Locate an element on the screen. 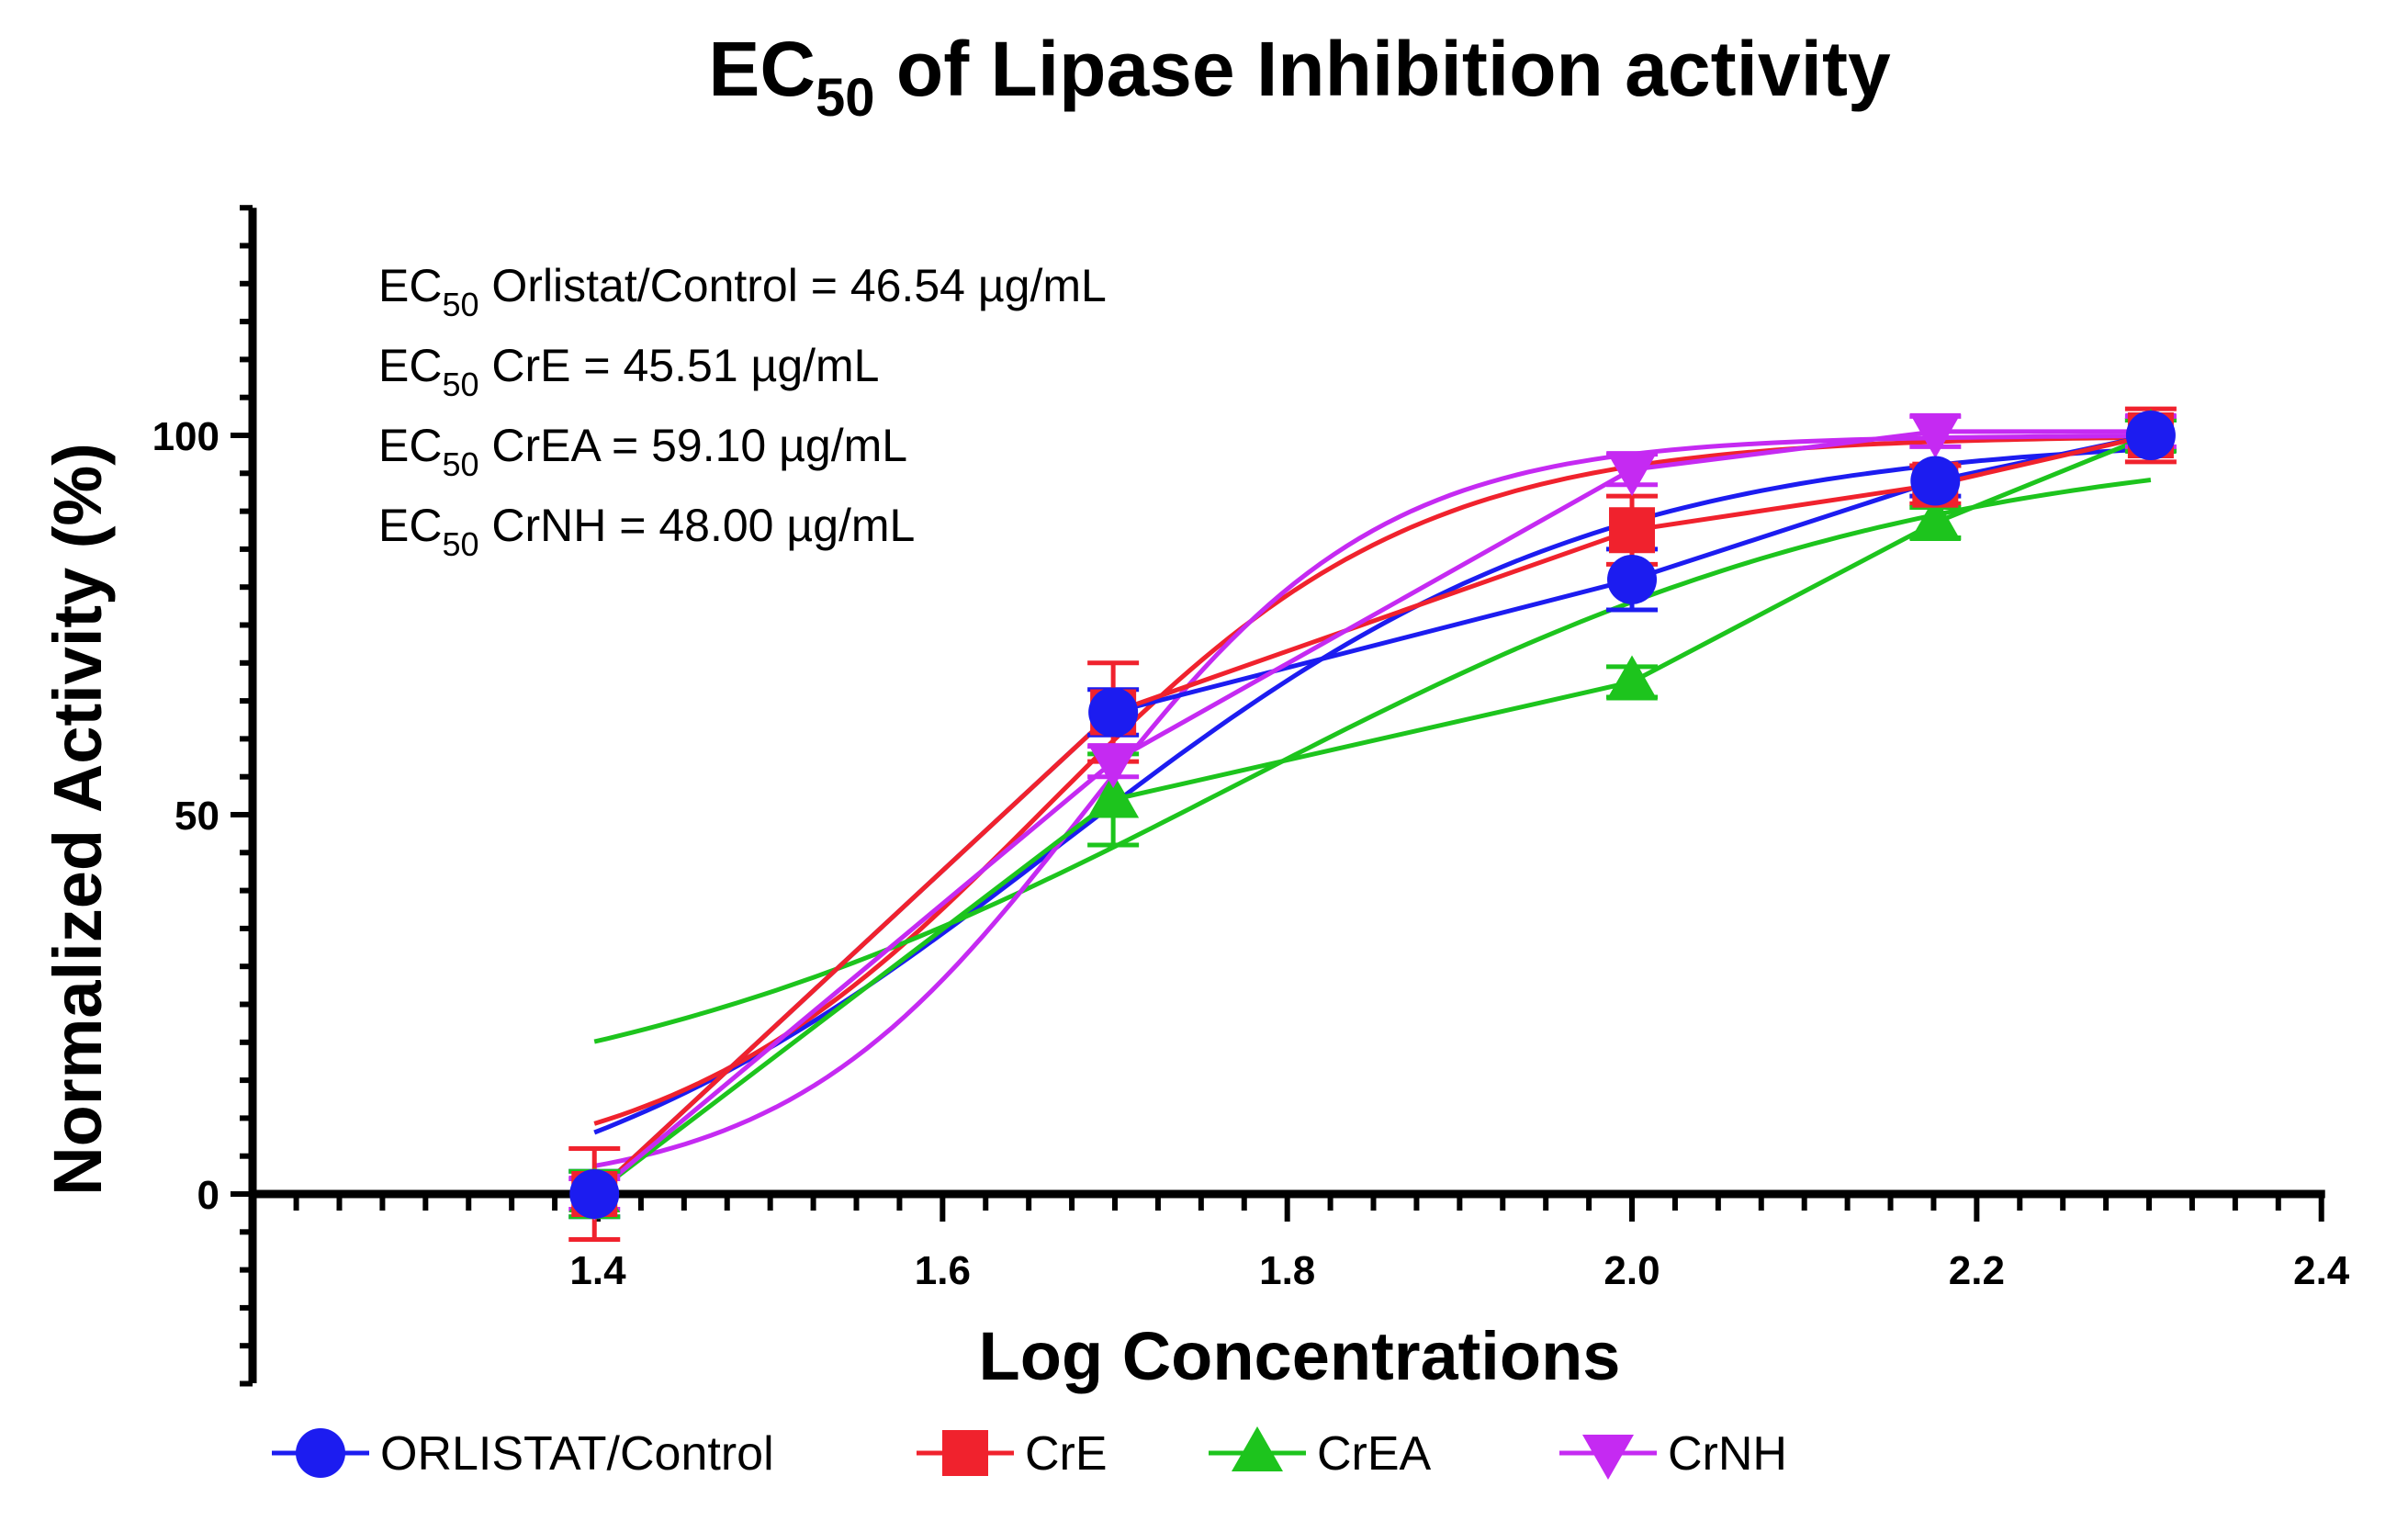 Image resolution: width=2408 pixels, height=1521 pixels. y-tick-label: 50 is located at coordinates (197, 816).